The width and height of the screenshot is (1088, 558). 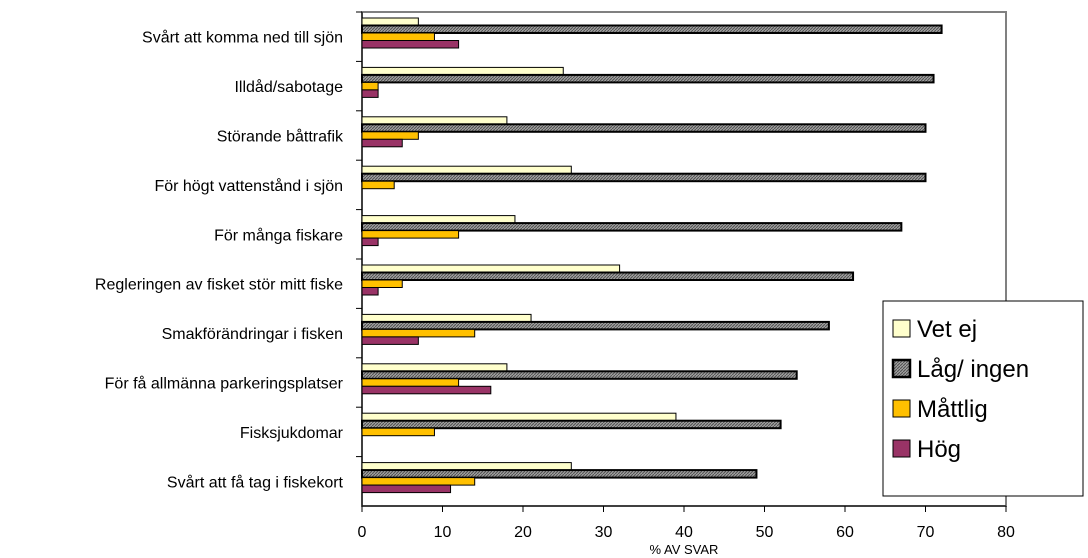 What do you see at coordinates (242, 38) in the screenshot?
I see `category-label: Svårt att komma ned till sjön` at bounding box center [242, 38].